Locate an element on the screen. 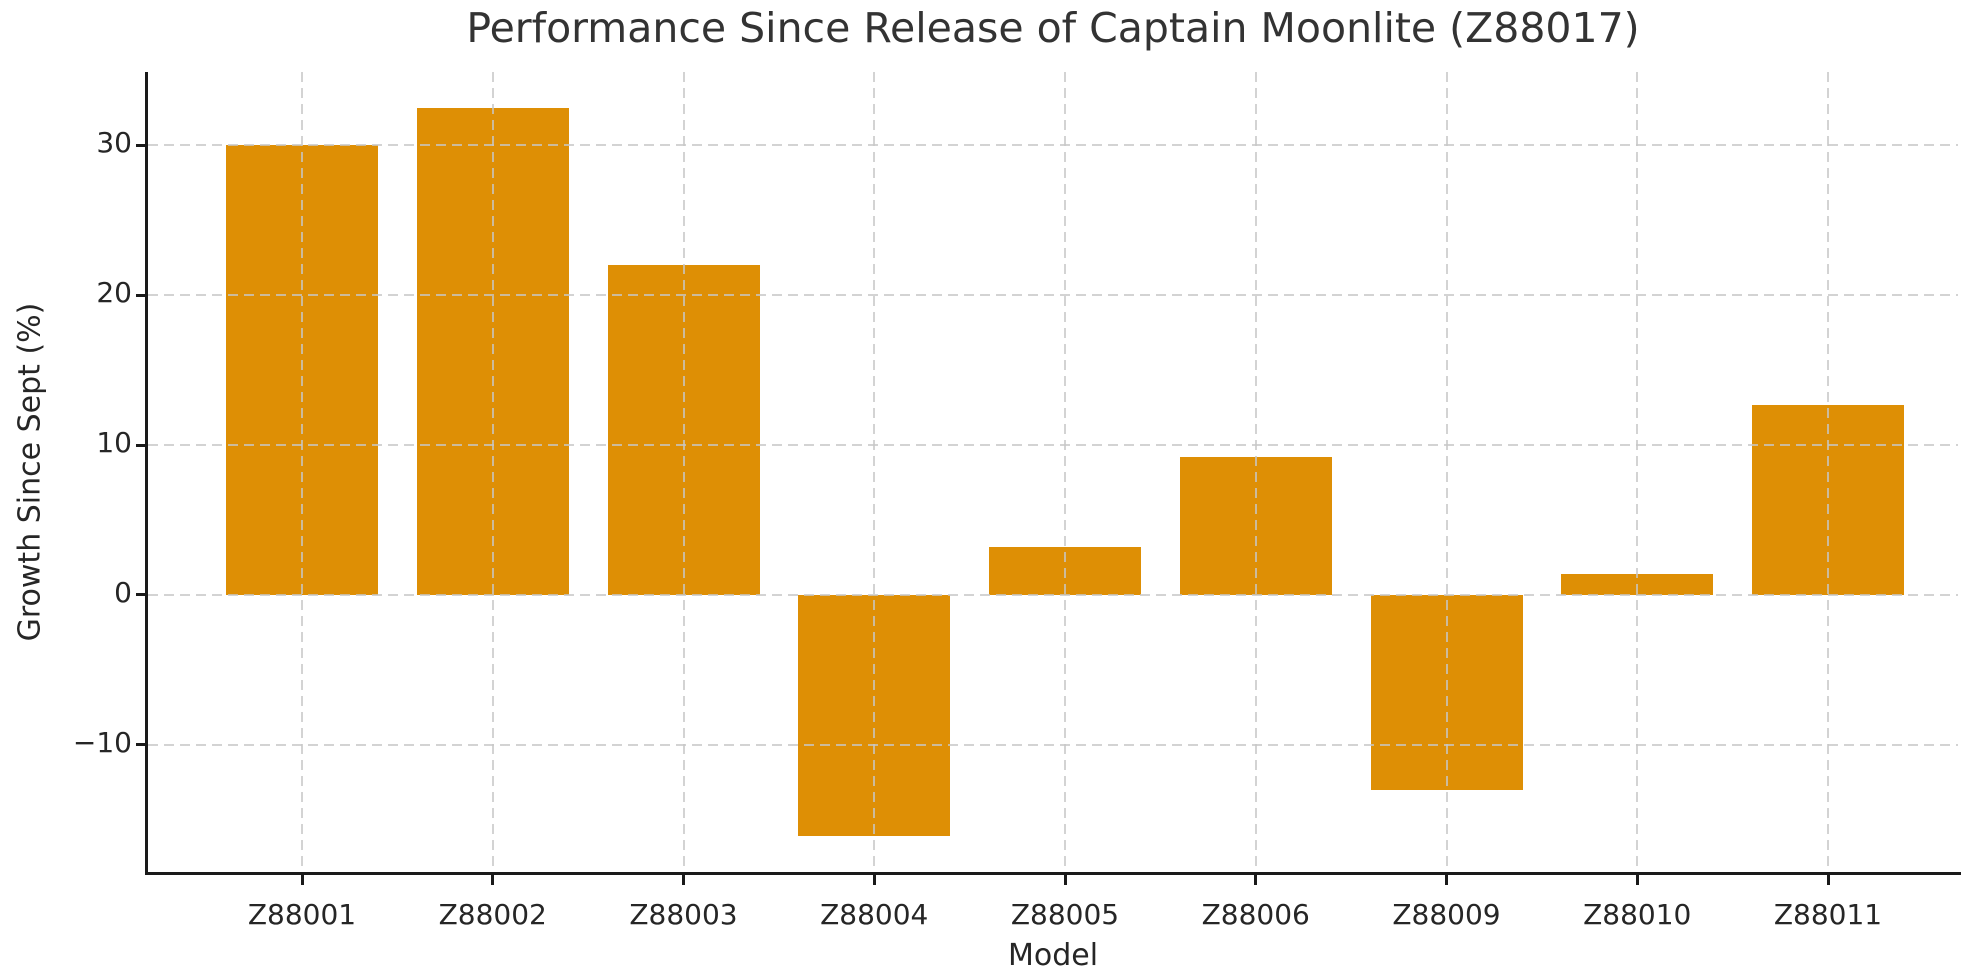 The width and height of the screenshot is (1979, 980). x-tick-label-z88002: Z88002 is located at coordinates (492, 914).